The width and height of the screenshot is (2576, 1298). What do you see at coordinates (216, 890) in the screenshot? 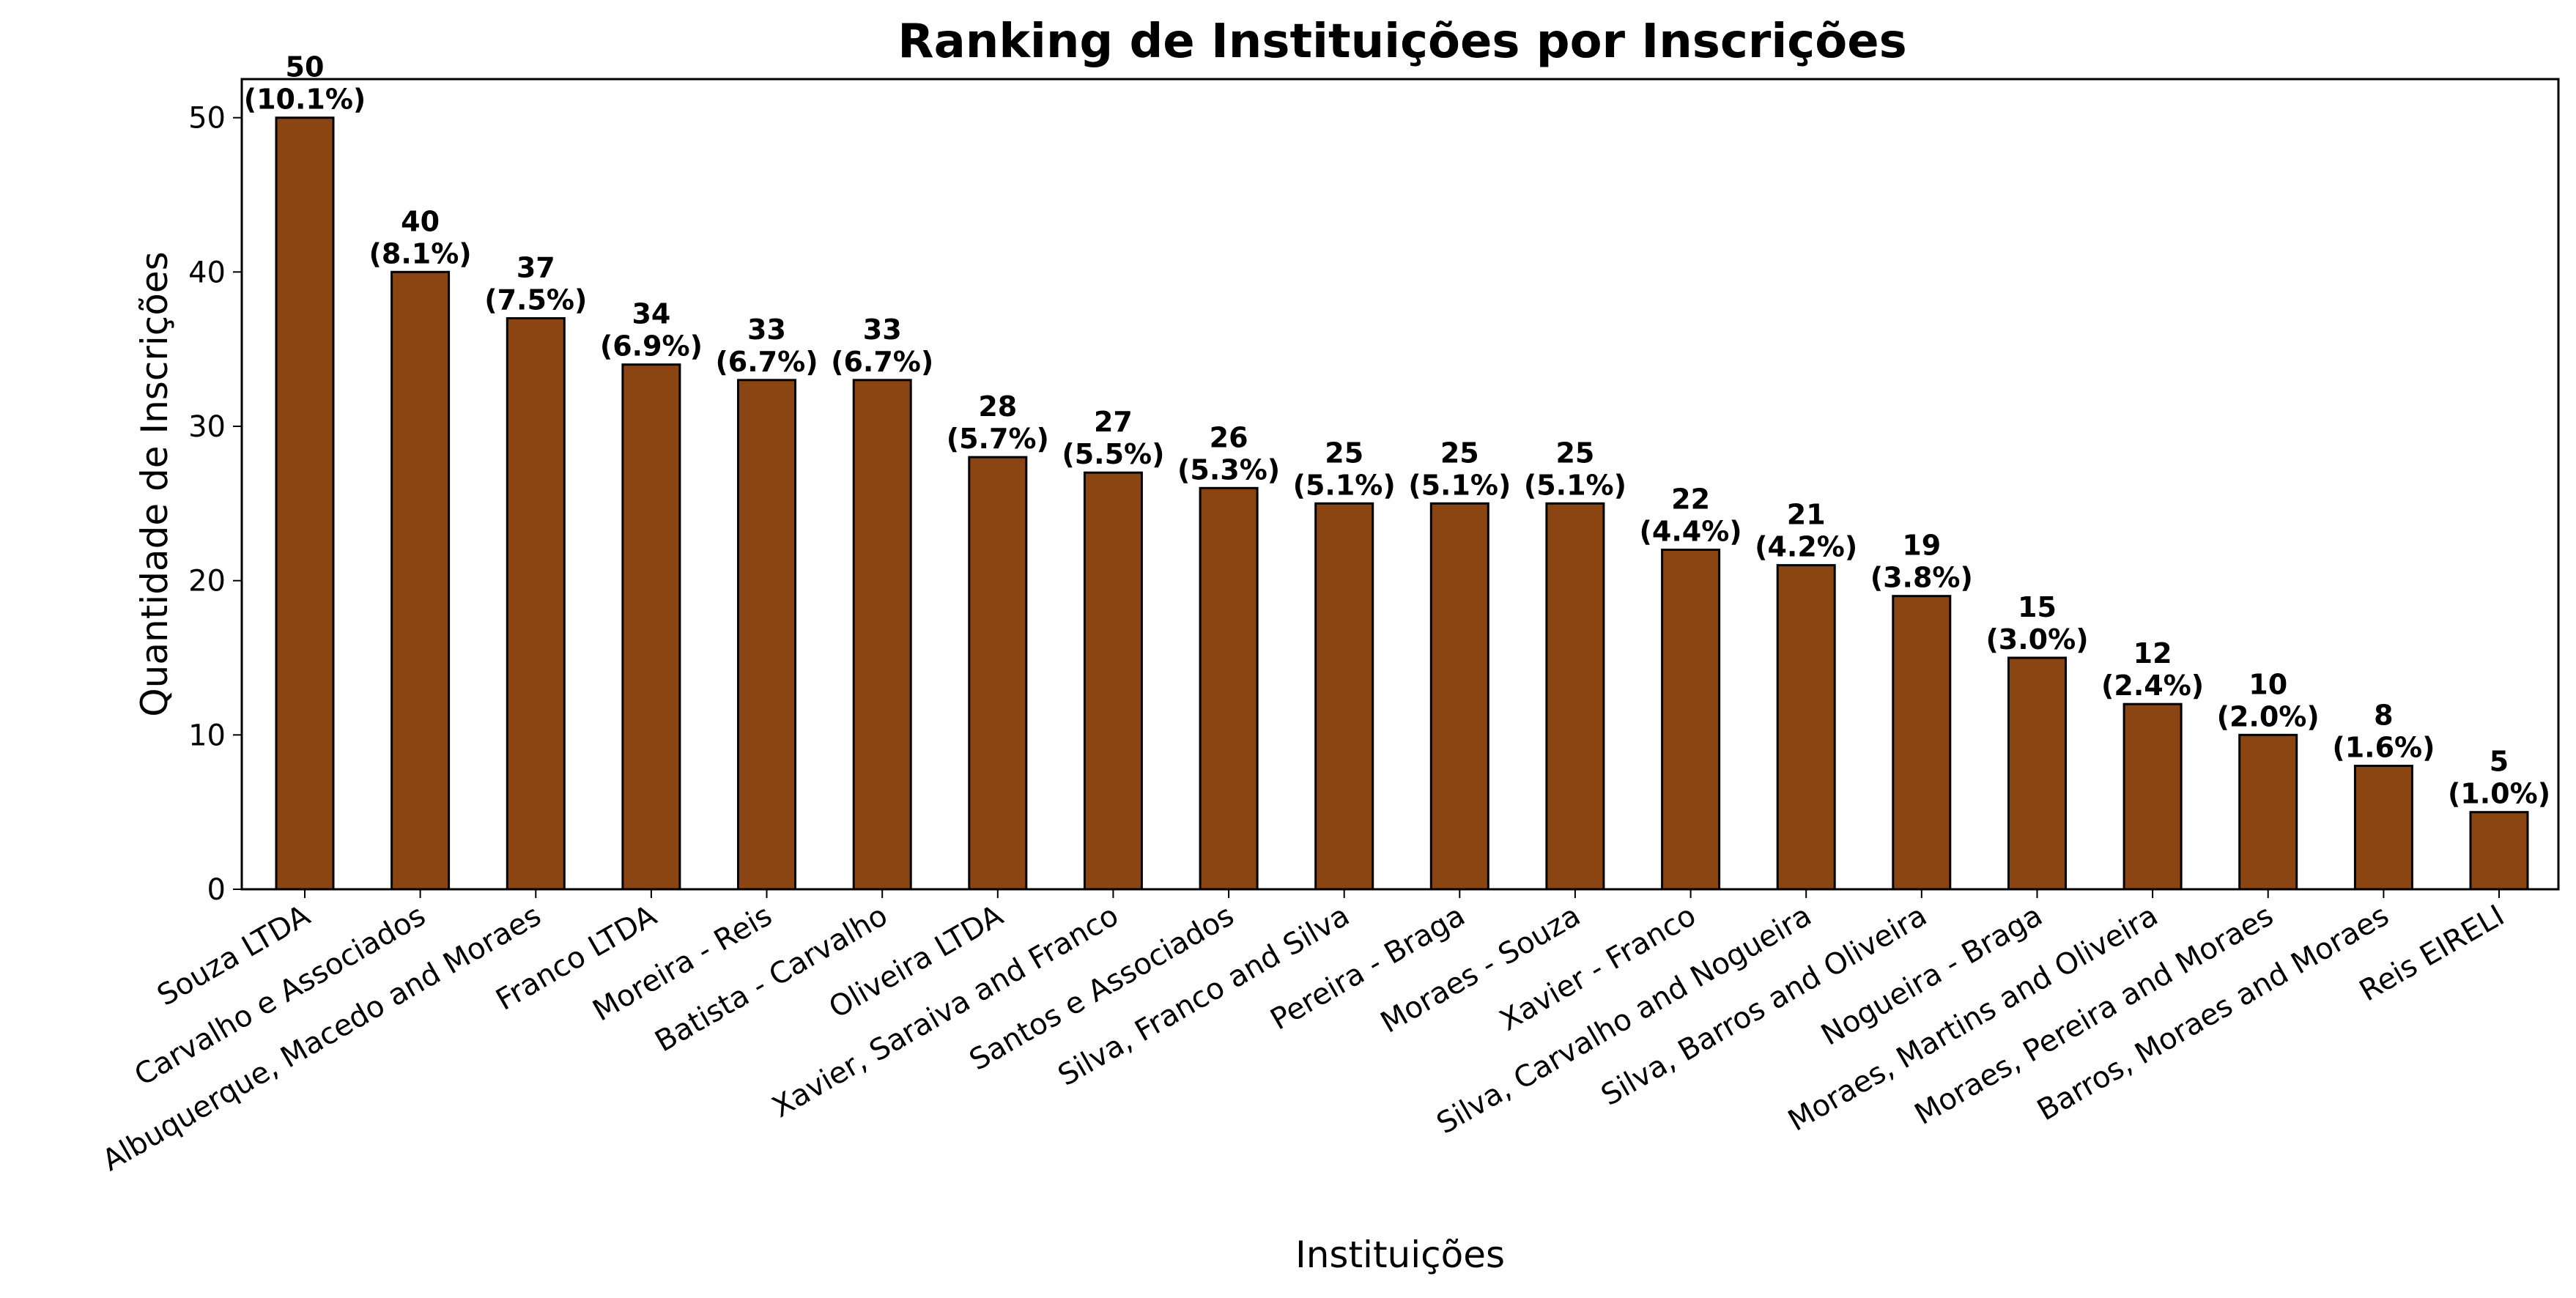
I see `y-tick-label: 0` at bounding box center [216, 890].